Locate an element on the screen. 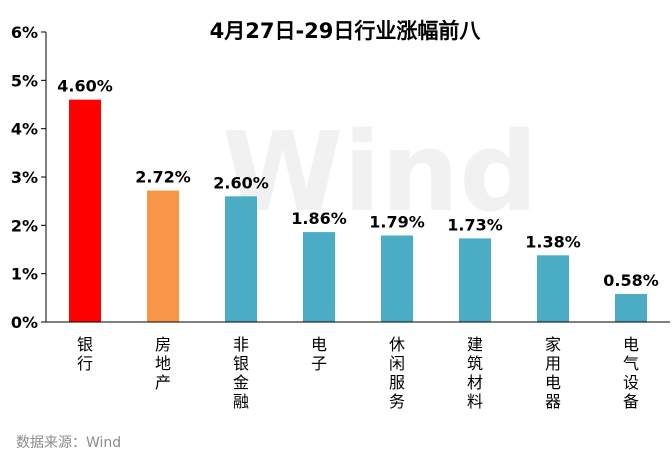  data-label-5: 1.79% is located at coordinates (397, 221).